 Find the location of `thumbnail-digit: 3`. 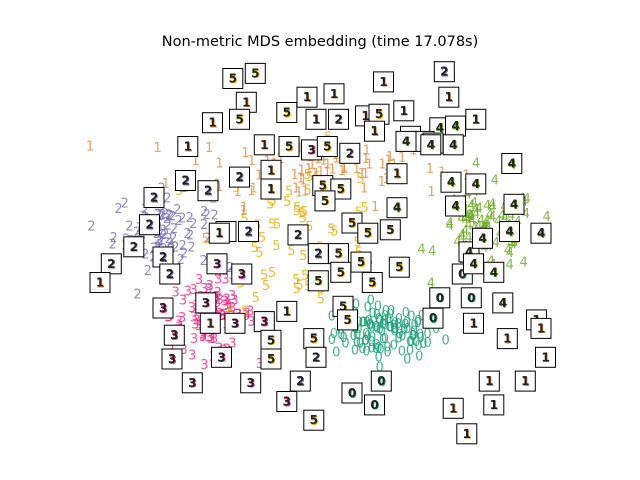

thumbnail-digit: 3 is located at coordinates (235, 323).